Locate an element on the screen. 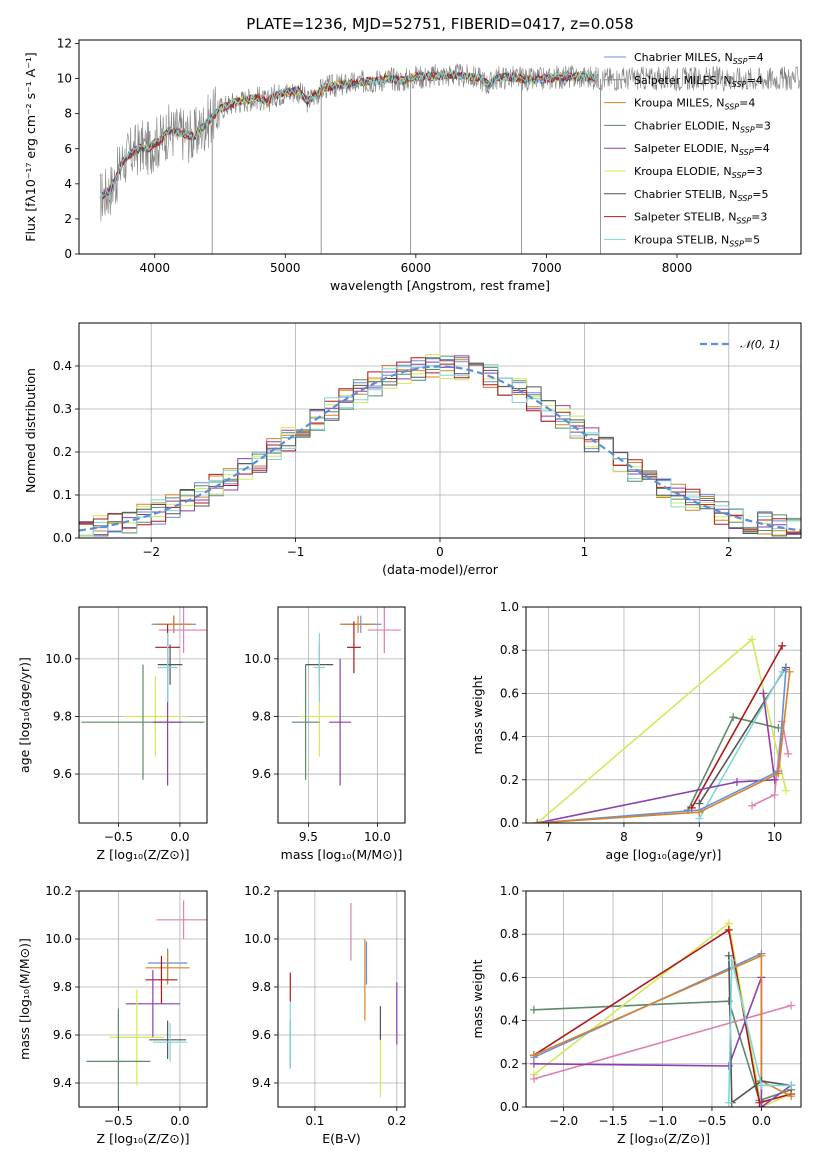 The image size is (819, 1170). x-tick-label: 0 is located at coordinates (440, 552).